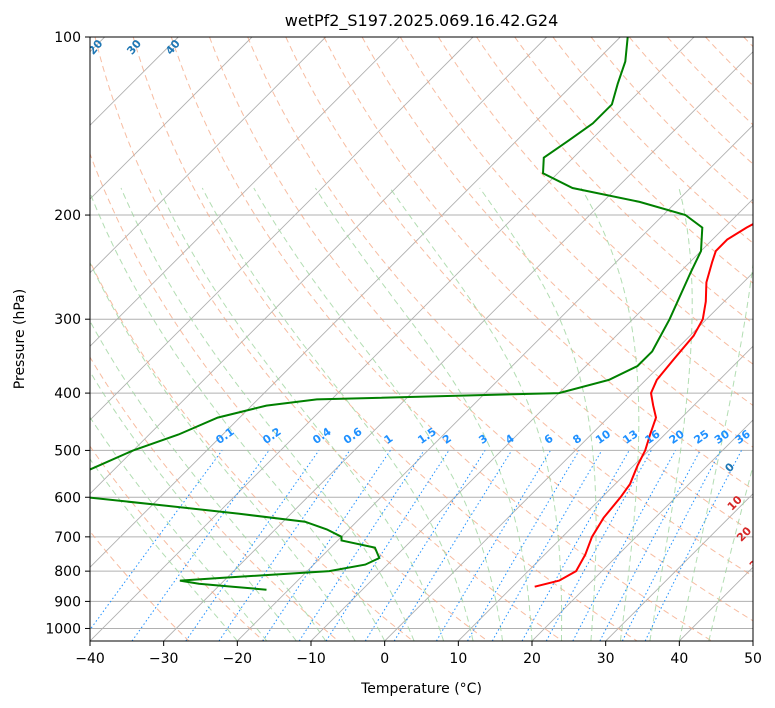  I want to click on mixing-ratio-label: 16, so click(653, 437).